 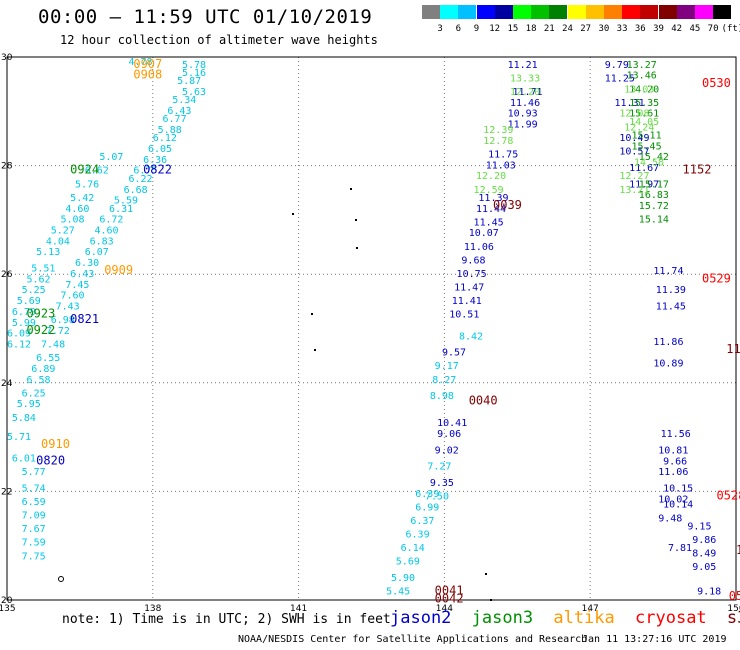 What do you see at coordinates (111, 157) in the screenshot?
I see `swh-value: 5.07` at bounding box center [111, 157].